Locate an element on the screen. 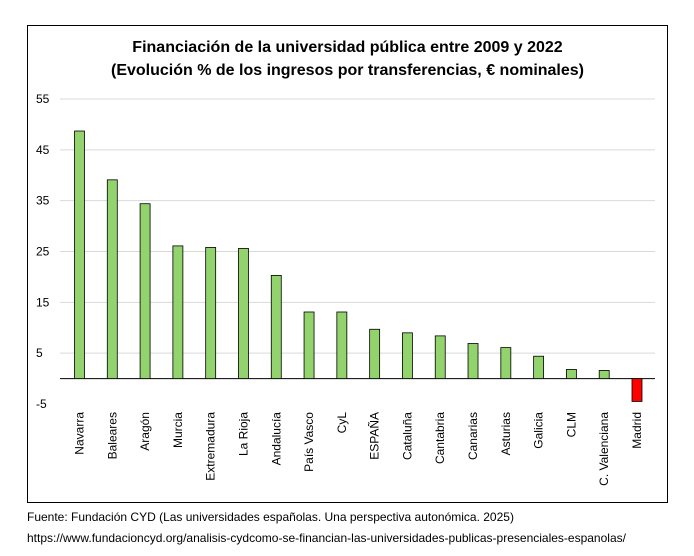 This screenshot has height=556, width=694. x-tick-label: CLM is located at coordinates (571, 424).